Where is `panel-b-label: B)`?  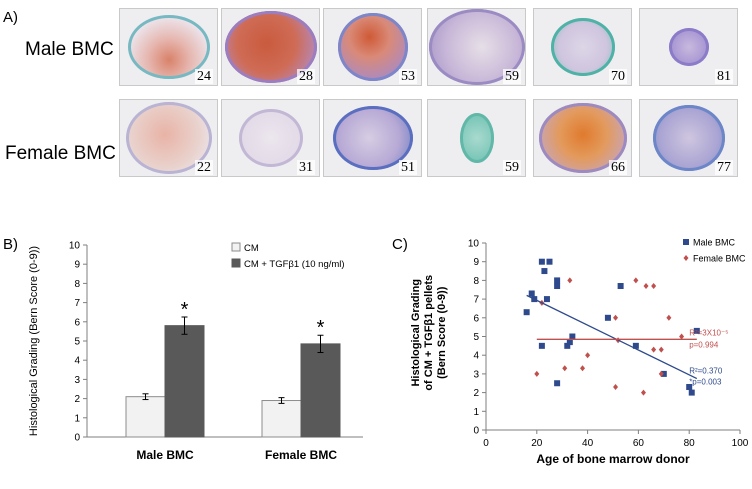 panel-b-label: B) is located at coordinates (10, 244).